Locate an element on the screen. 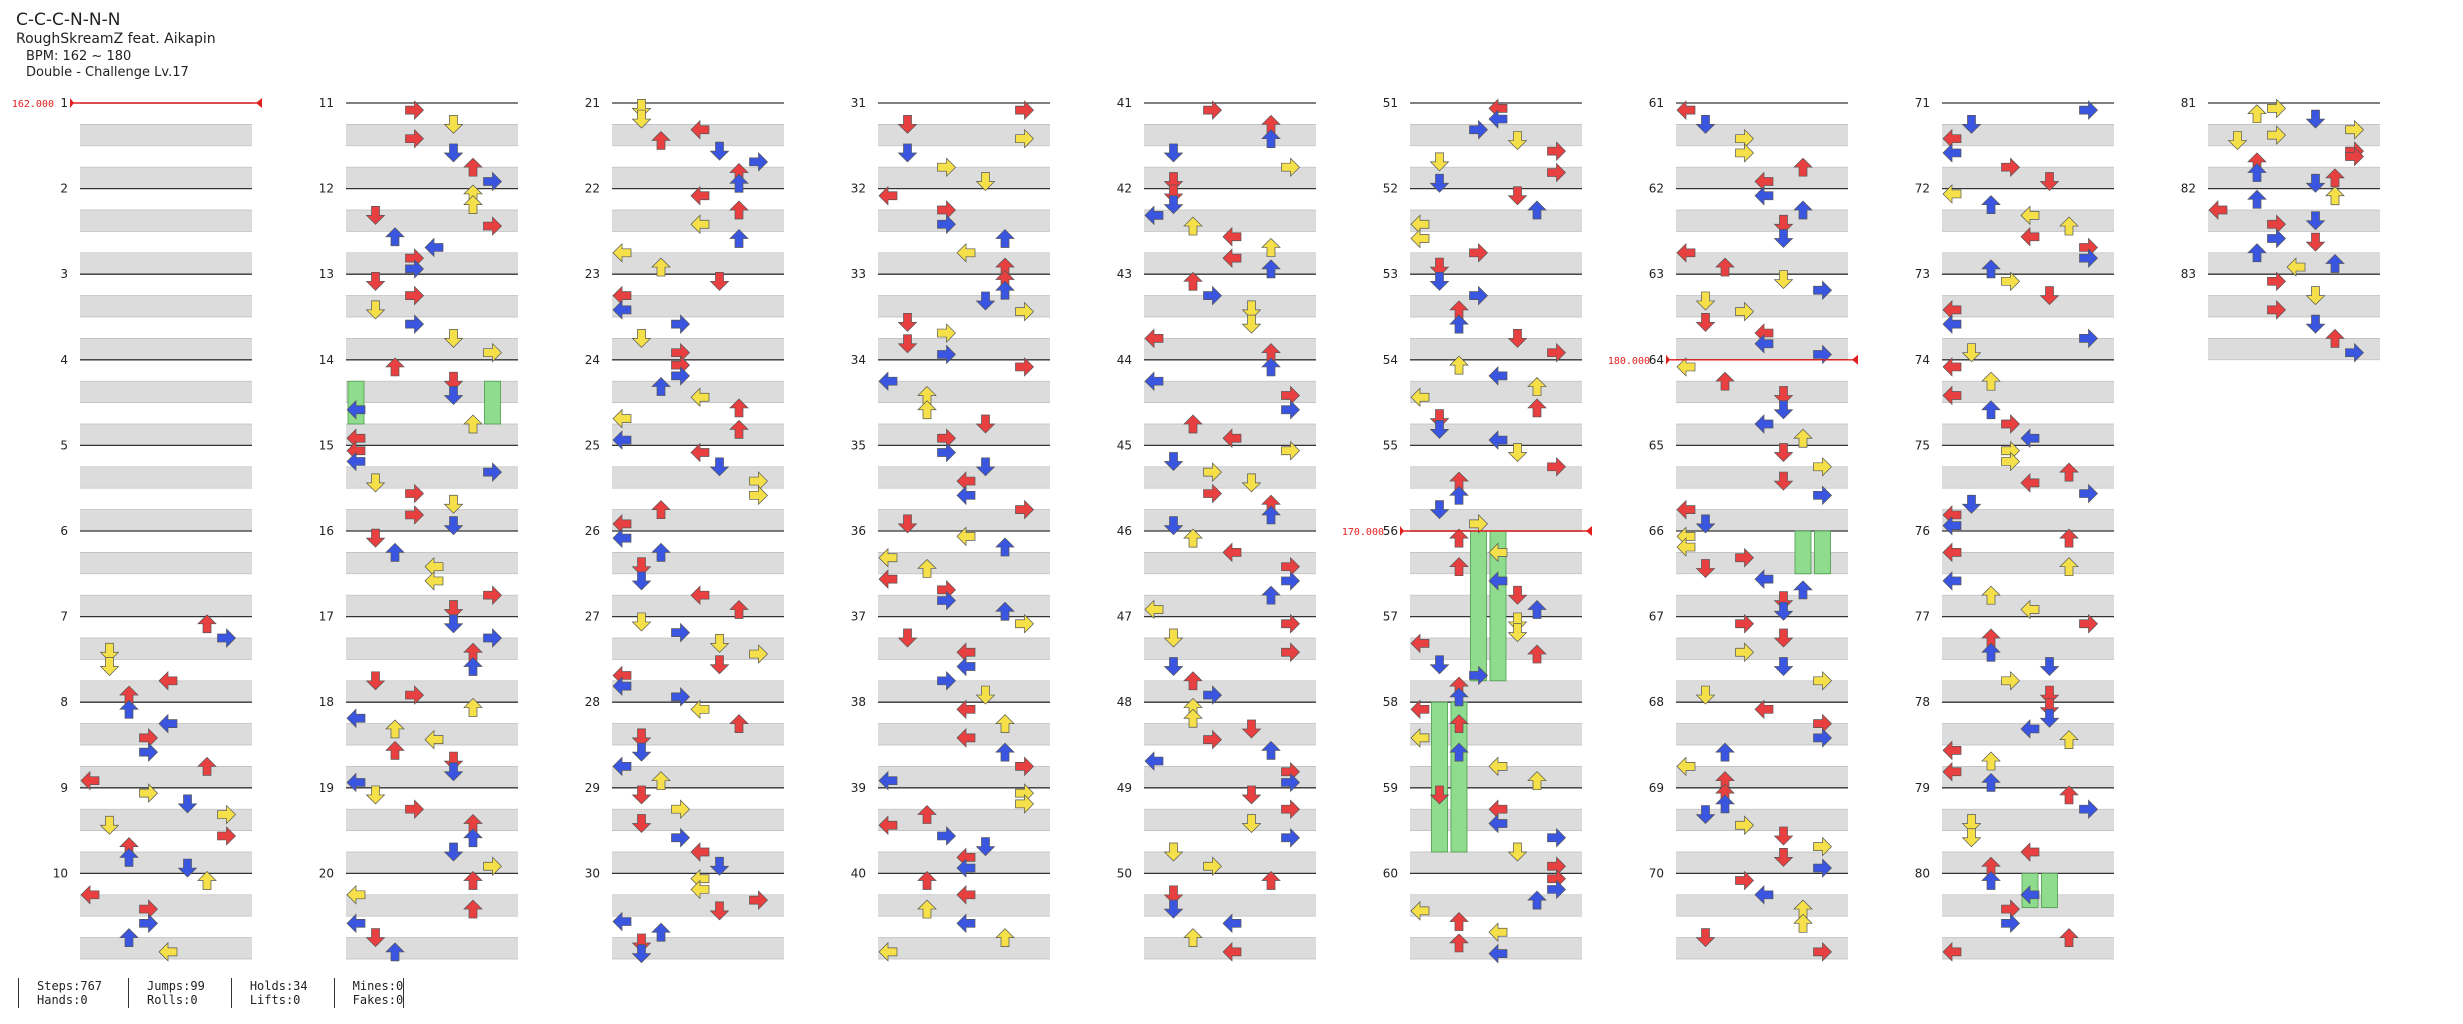  measure-number: 30 is located at coordinates (592, 873).